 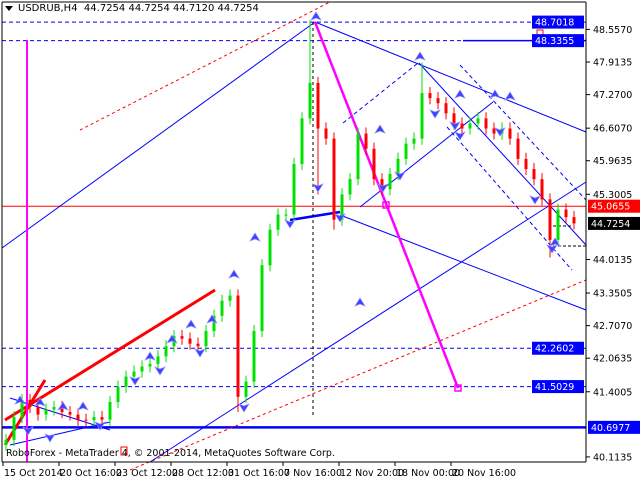 I want to click on time-tick-label: 28 Oct 12:00, so click(x=203, y=473).